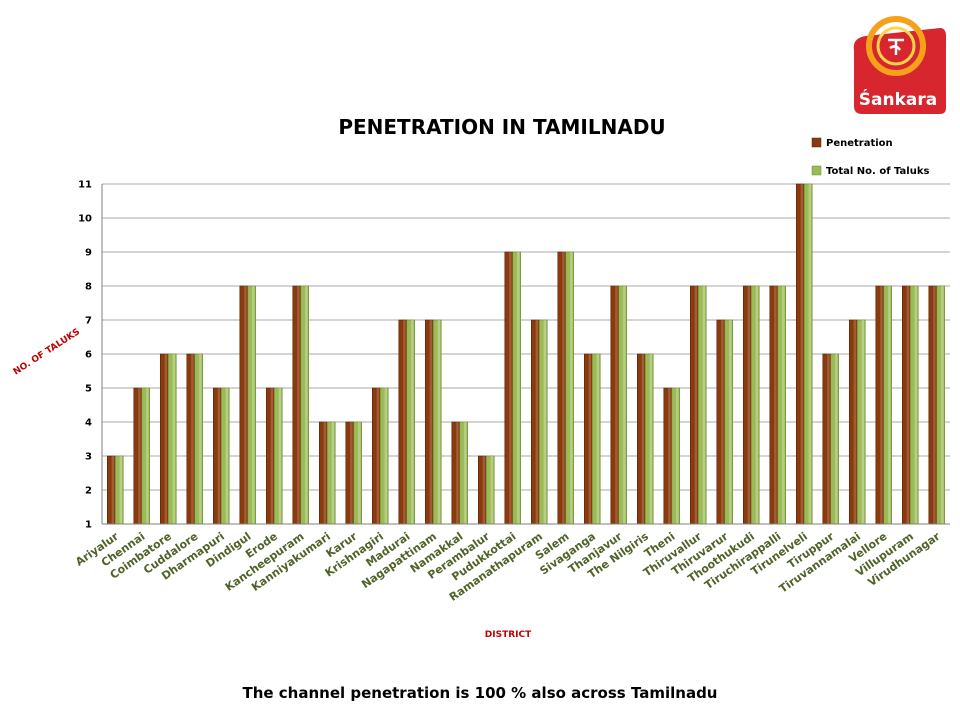  What do you see at coordinates (88, 491) in the screenshot?
I see `y-tick-label: 2` at bounding box center [88, 491].